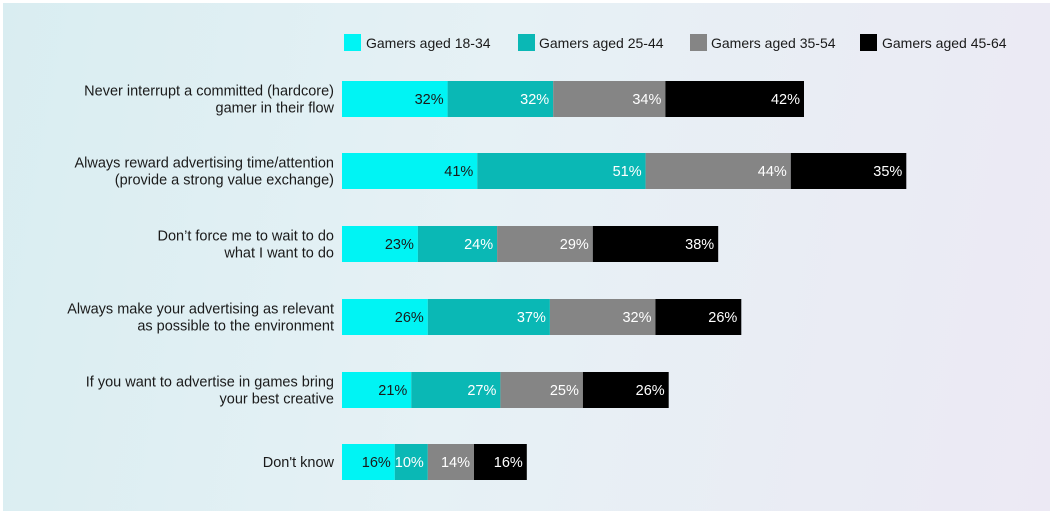 The image size is (1053, 514). What do you see at coordinates (541, 390) in the screenshot?
I see `bar-row5-series3` at bounding box center [541, 390].